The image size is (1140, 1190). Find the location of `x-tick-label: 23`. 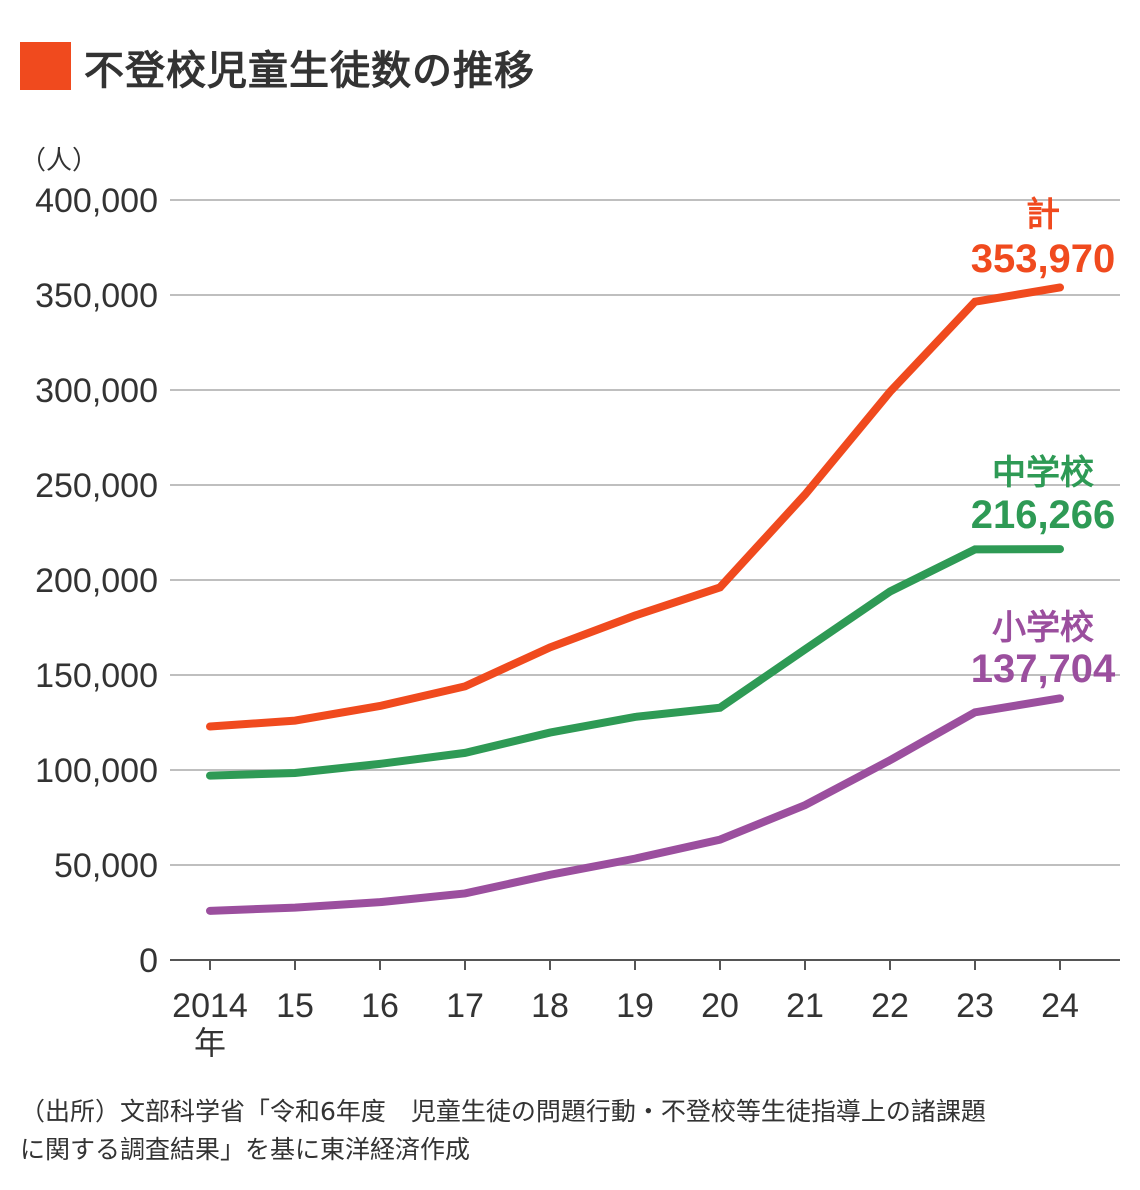

x-tick-label: 23 is located at coordinates (975, 1006).